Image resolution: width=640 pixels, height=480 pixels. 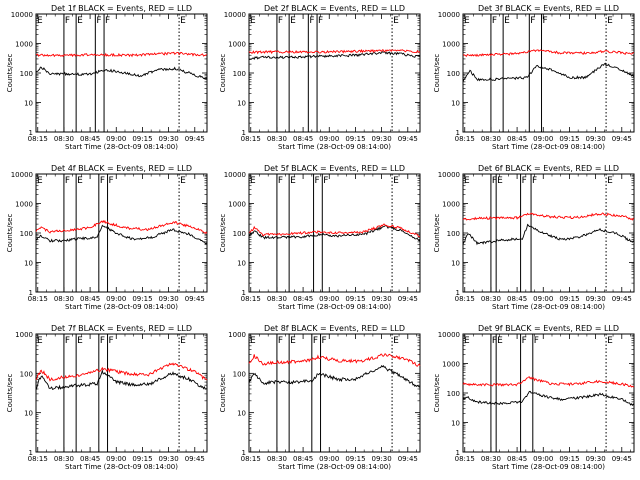 I want to click on chart-title: Det 1f BLACK = Events, RED = LLD, so click(x=121, y=8).